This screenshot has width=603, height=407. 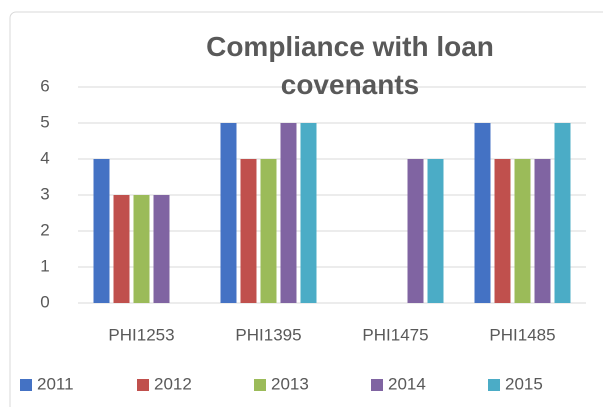 I want to click on y-tick-label: 0, so click(x=44, y=301).